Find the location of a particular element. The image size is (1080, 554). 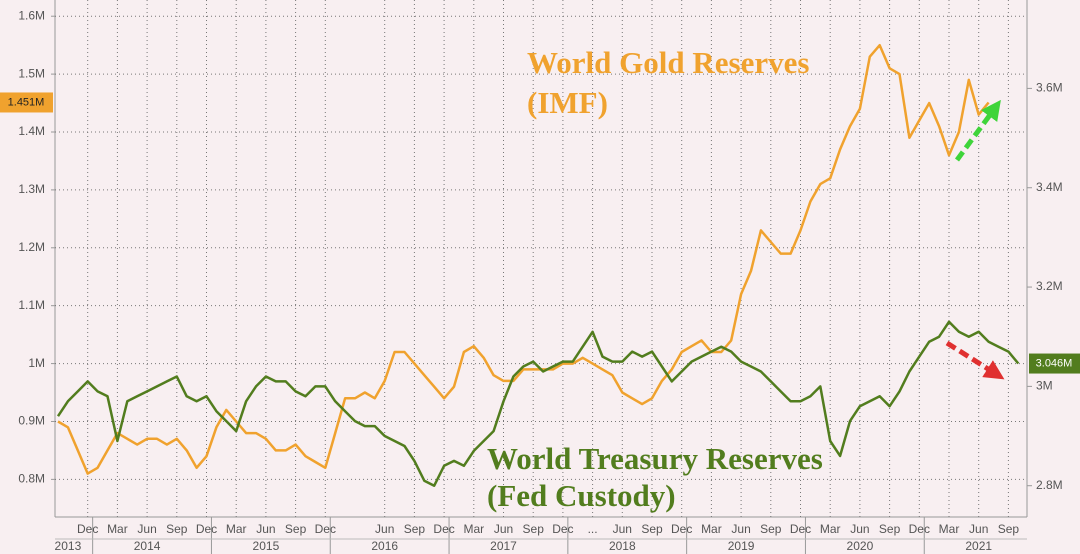

y-tick-label: 1.4M is located at coordinates (31, 131).